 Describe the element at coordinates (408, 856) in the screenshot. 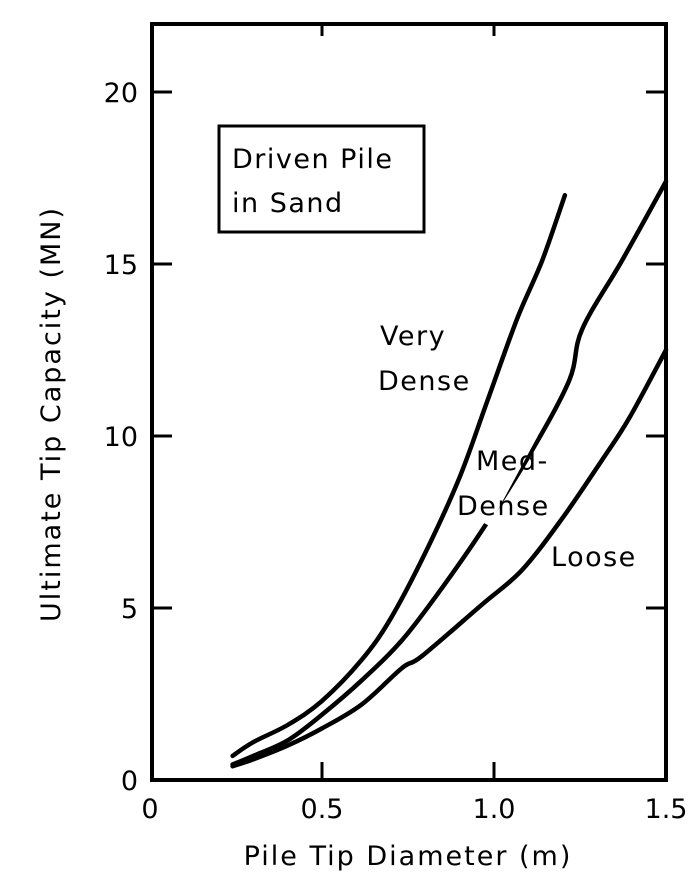

I see `x-axis-title: Pile Tip Diameter (m)` at that location.